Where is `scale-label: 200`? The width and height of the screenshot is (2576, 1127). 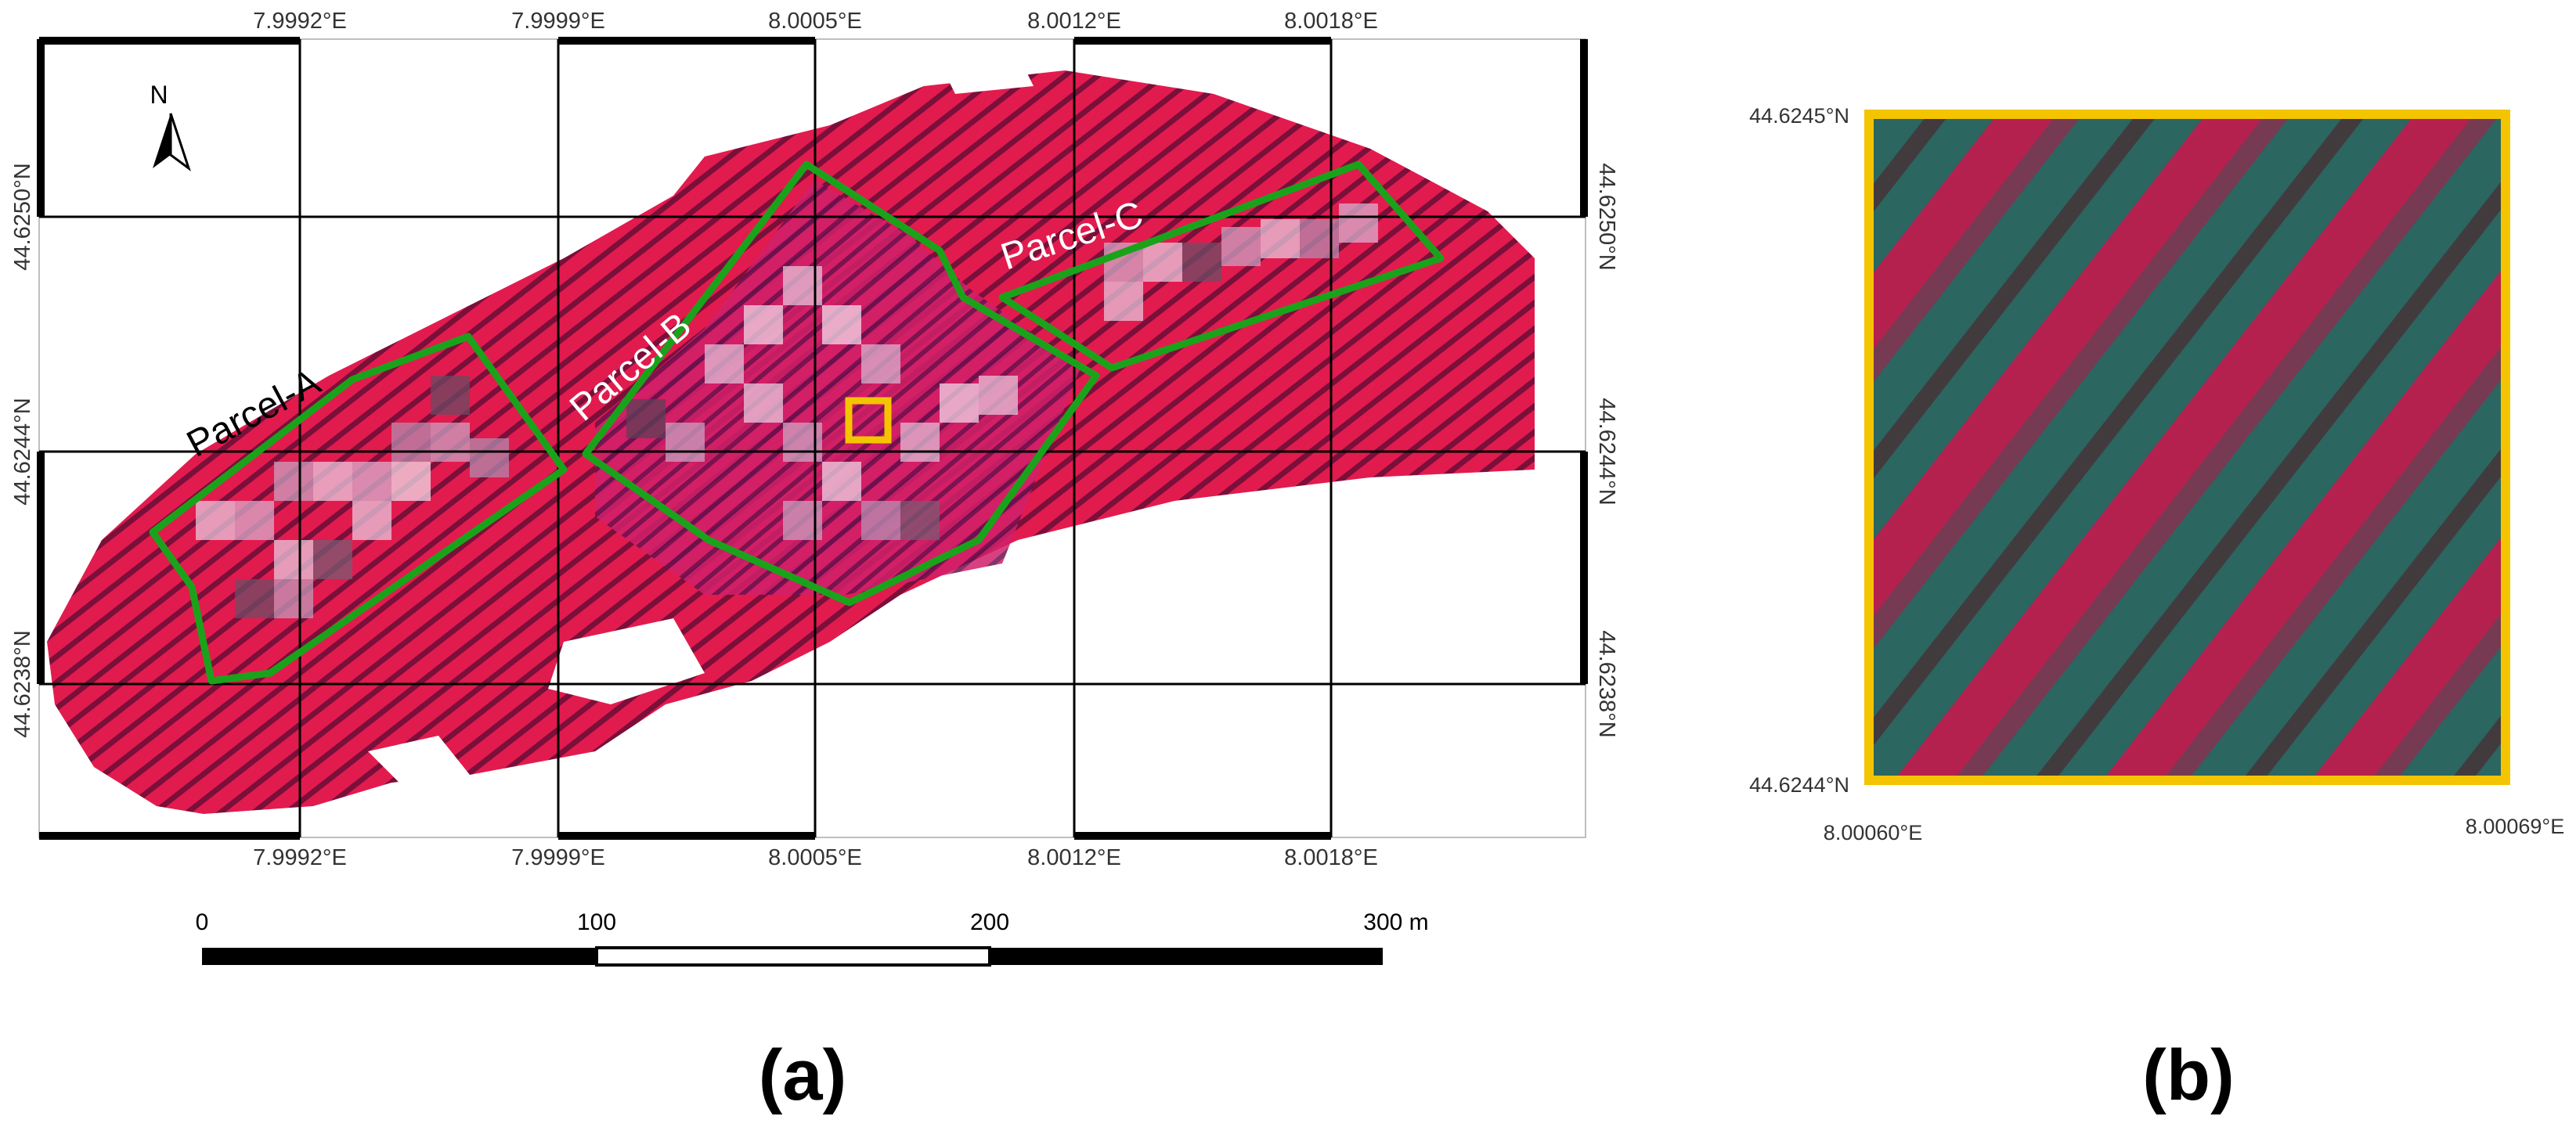
scale-label: 200 is located at coordinates (989, 922).